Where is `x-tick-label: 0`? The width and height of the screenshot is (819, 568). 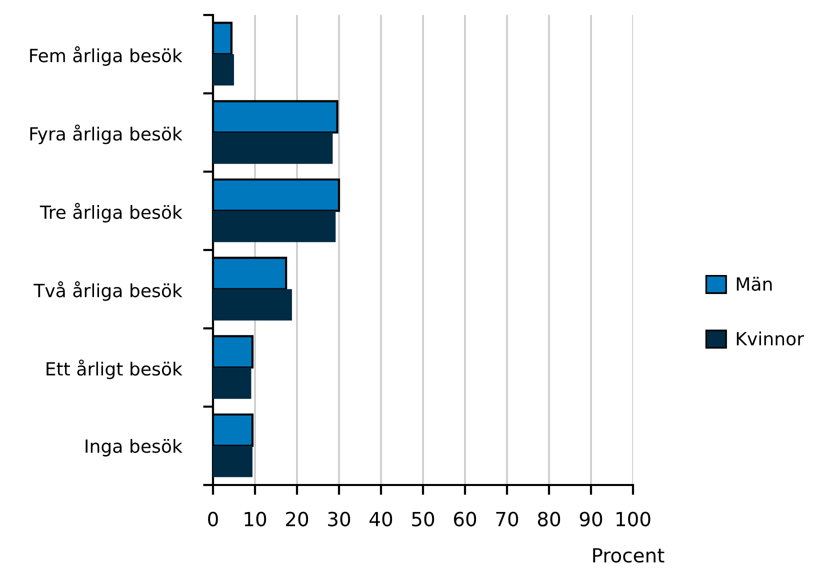 x-tick-label: 0 is located at coordinates (213, 519).